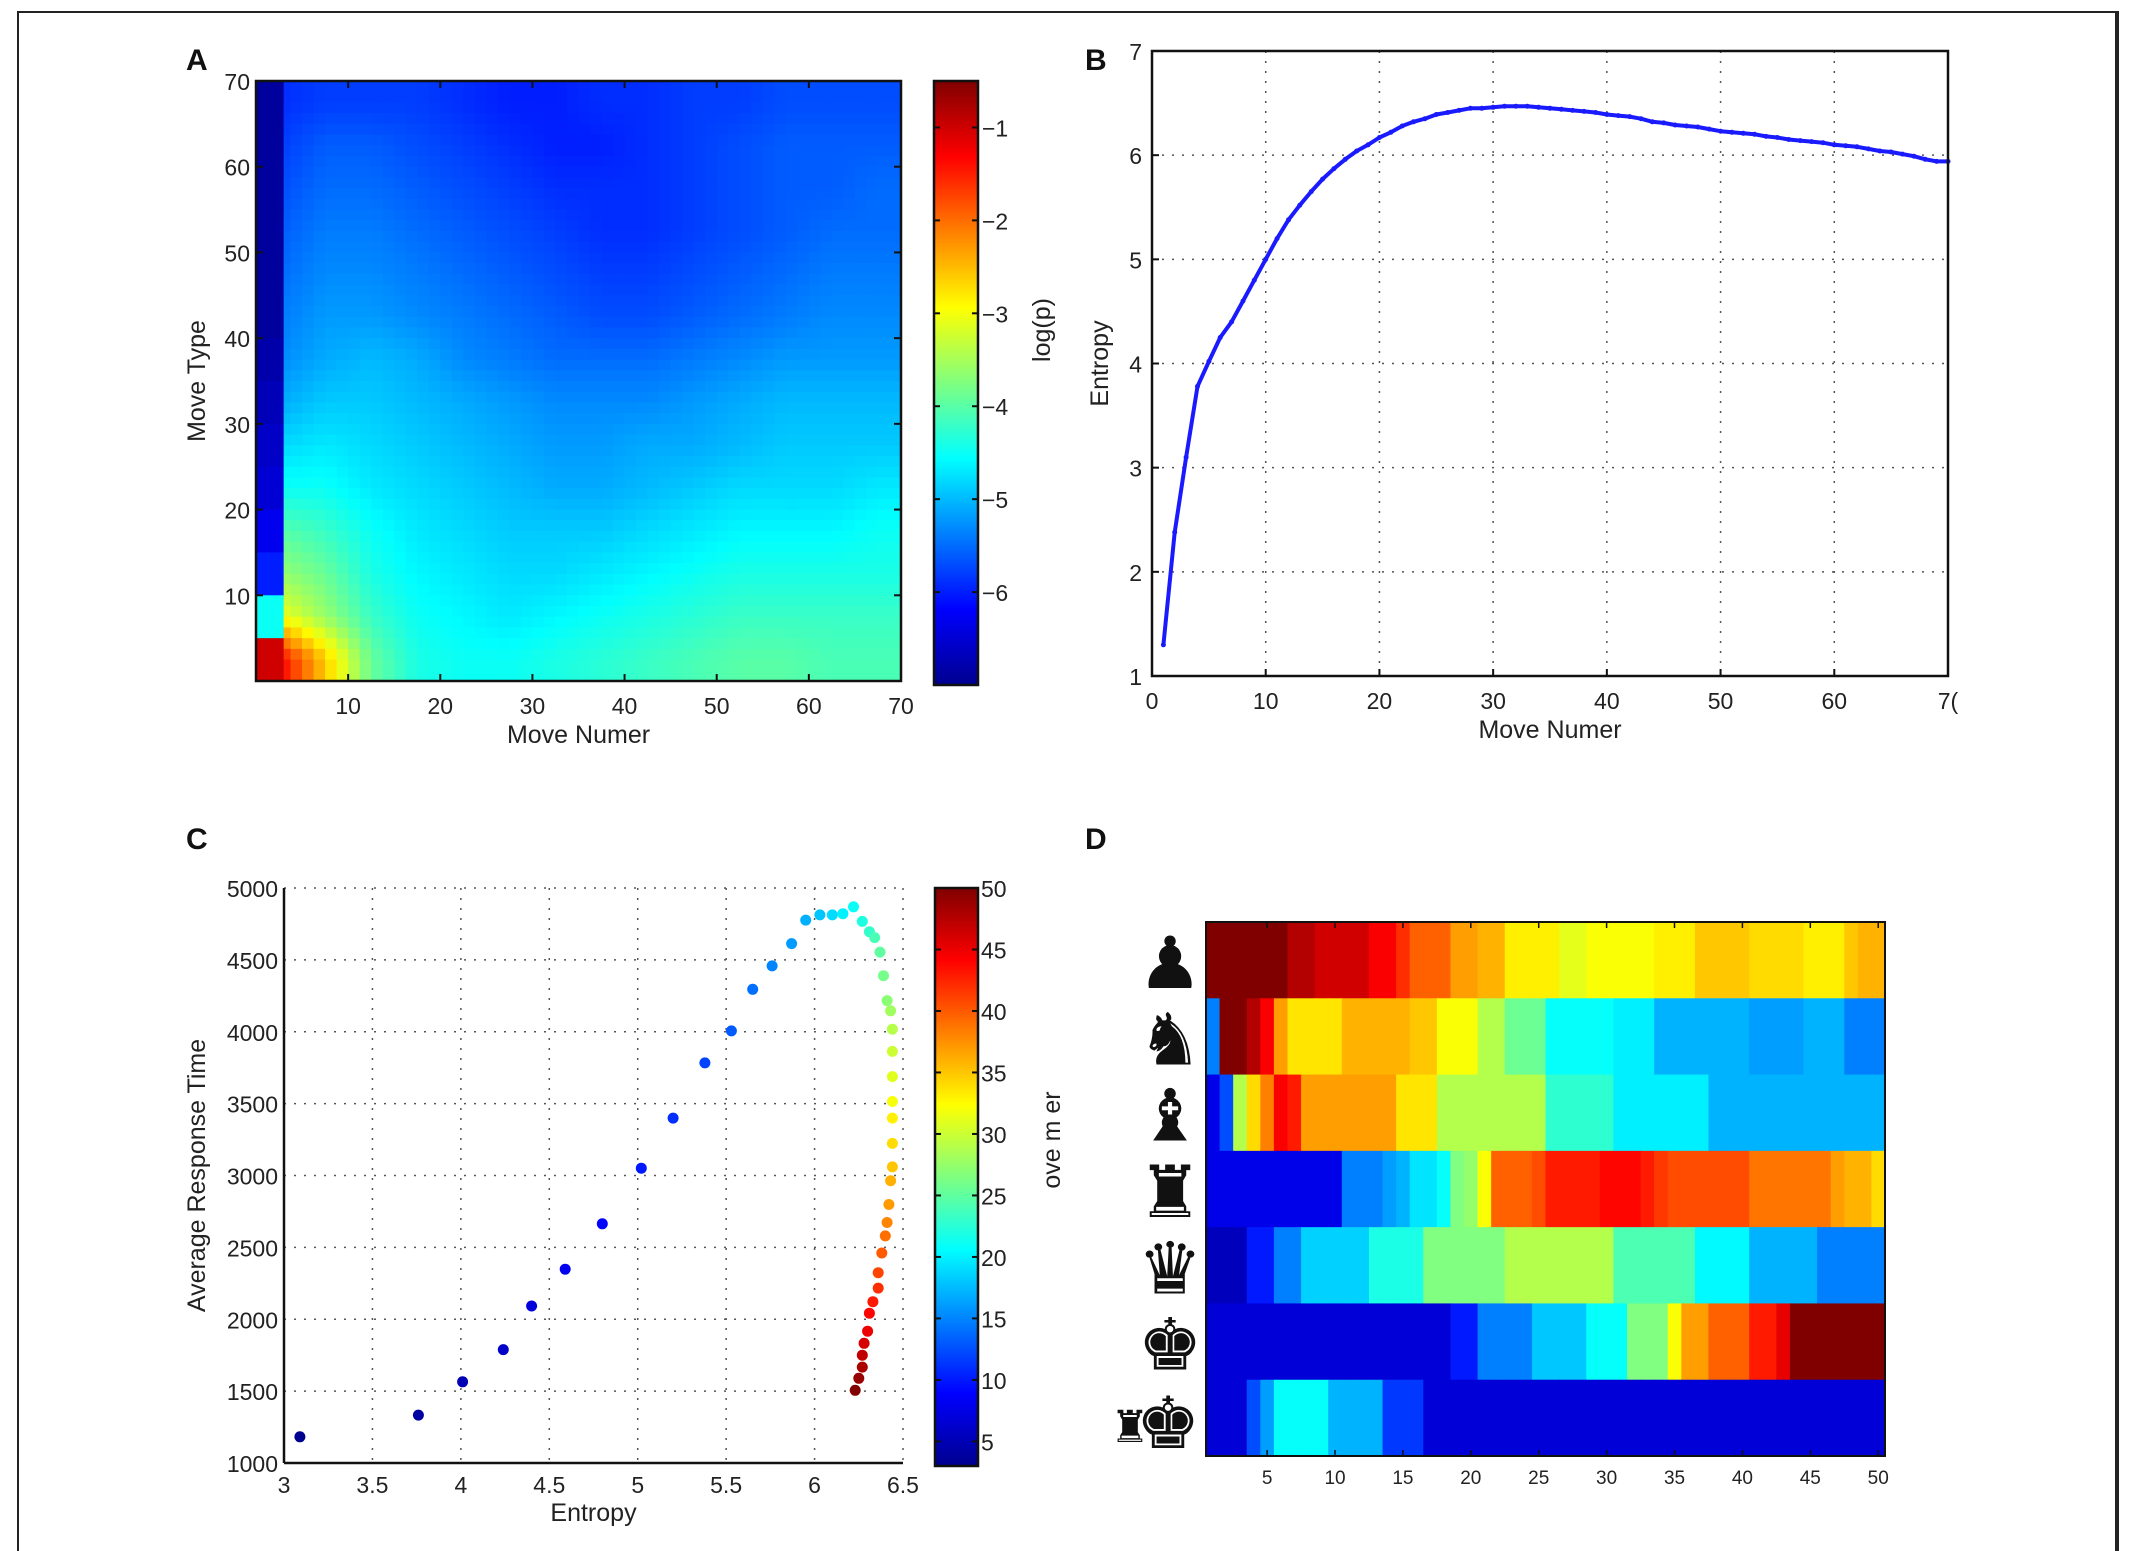 This screenshot has height=1551, width=2155. What do you see at coordinates (726, 1485) in the screenshot?
I see `x-tick-label: 5.5` at bounding box center [726, 1485].